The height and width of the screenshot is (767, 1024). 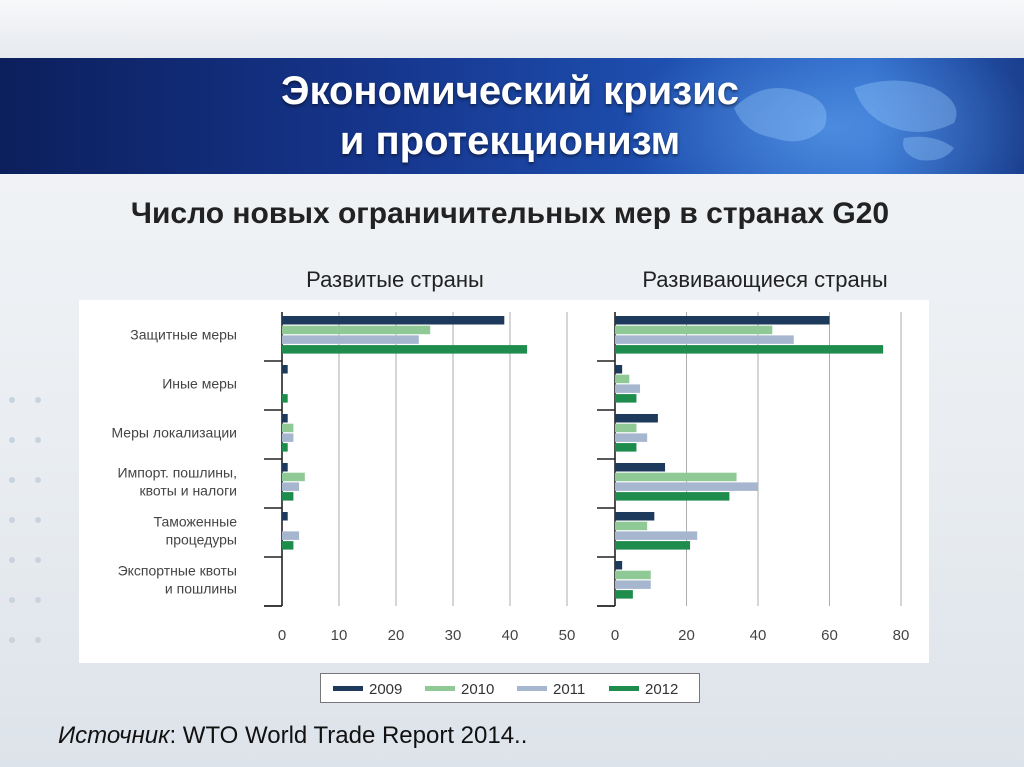 I want to click on legend-label-2009: 2009, so click(x=385, y=689).